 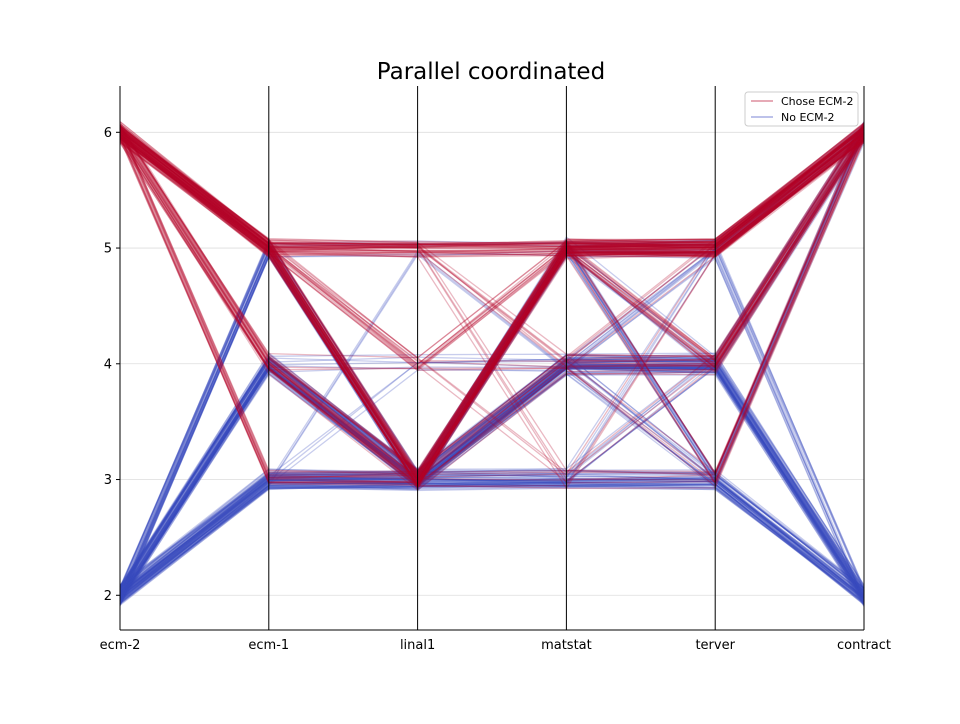 What do you see at coordinates (108, 480) in the screenshot?
I see `y-tick-label: 3` at bounding box center [108, 480].